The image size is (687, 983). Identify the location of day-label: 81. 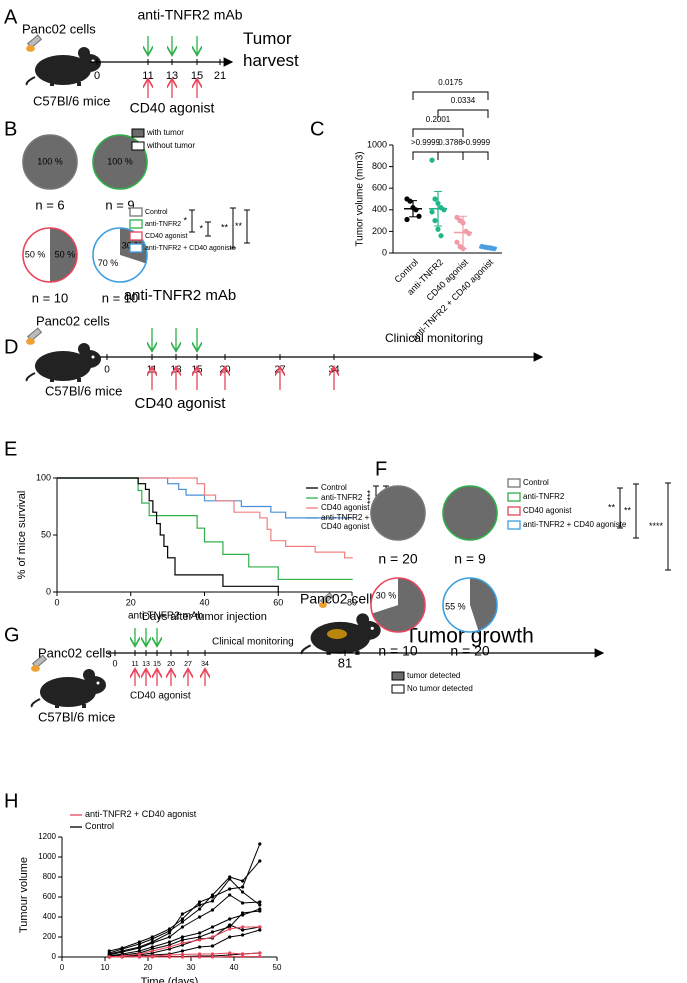
(345, 662).